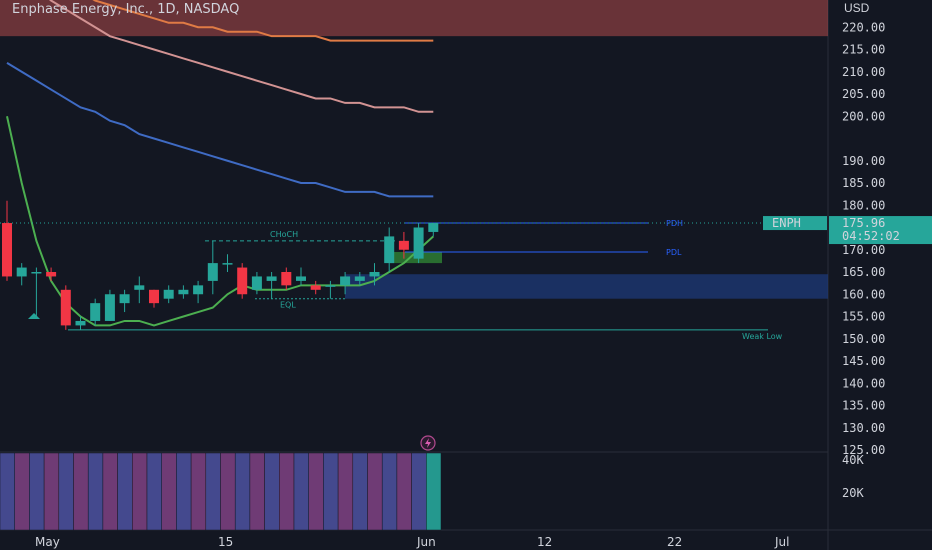 This screenshot has width=932, height=550. I want to click on ema-slow1-line, so click(241, 56).